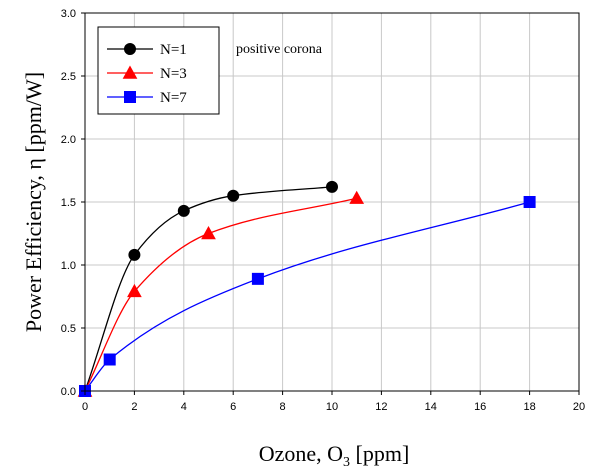 This screenshot has width=599, height=470. What do you see at coordinates (68, 329) in the screenshot?
I see `y-tick-label: 0.5` at bounding box center [68, 329].